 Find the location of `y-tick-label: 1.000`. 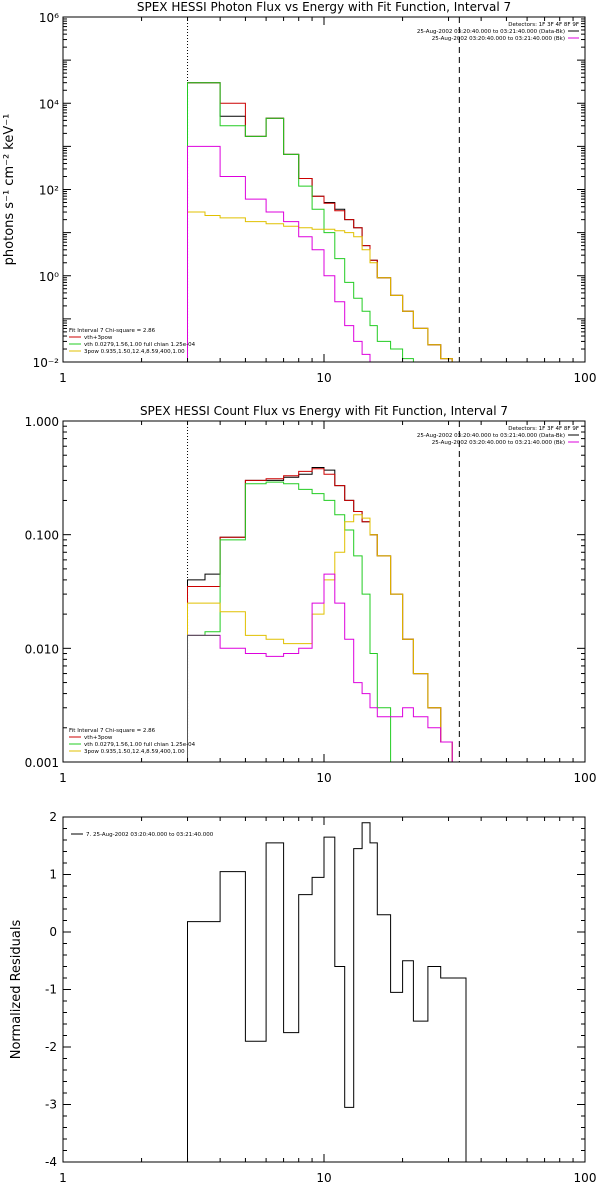

y-tick-label: 1.000 is located at coordinates (42, 422).